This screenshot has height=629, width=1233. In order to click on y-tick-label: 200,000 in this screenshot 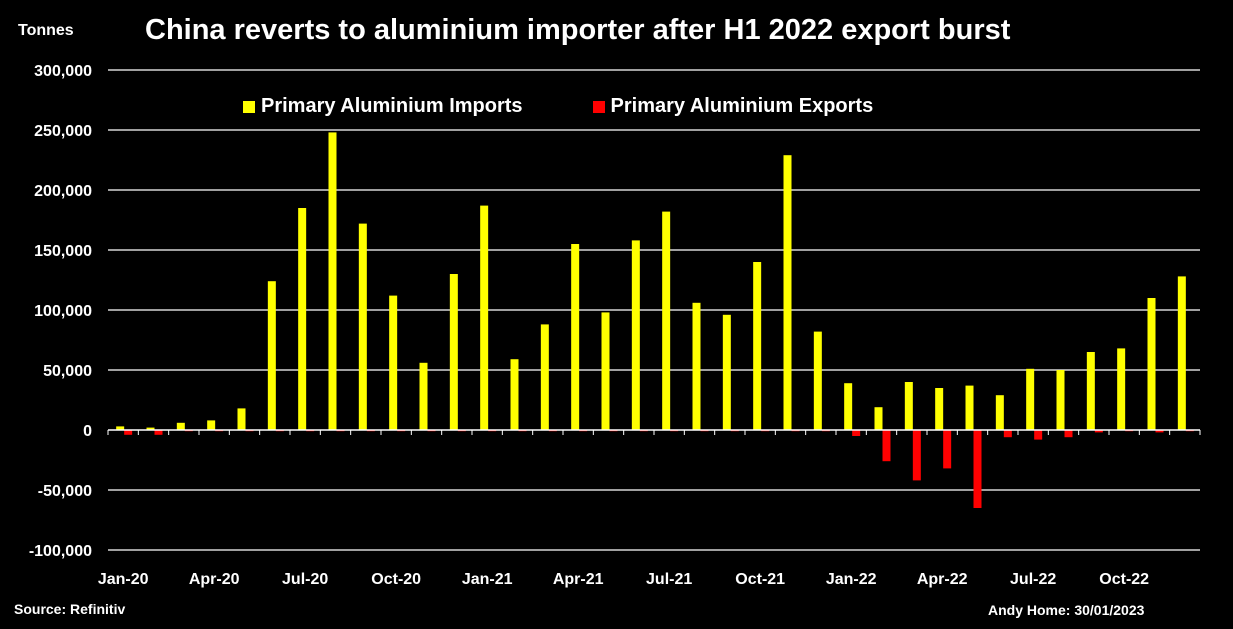, I will do `click(63, 191)`.